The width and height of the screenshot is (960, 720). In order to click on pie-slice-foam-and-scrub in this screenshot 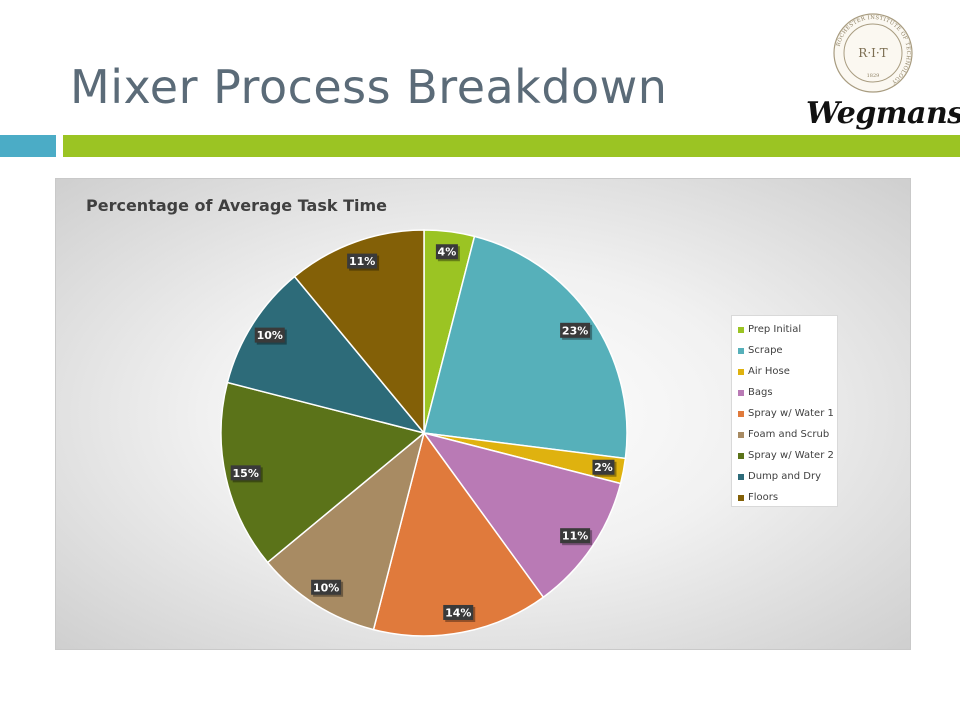, I will do `click(346, 530)`.